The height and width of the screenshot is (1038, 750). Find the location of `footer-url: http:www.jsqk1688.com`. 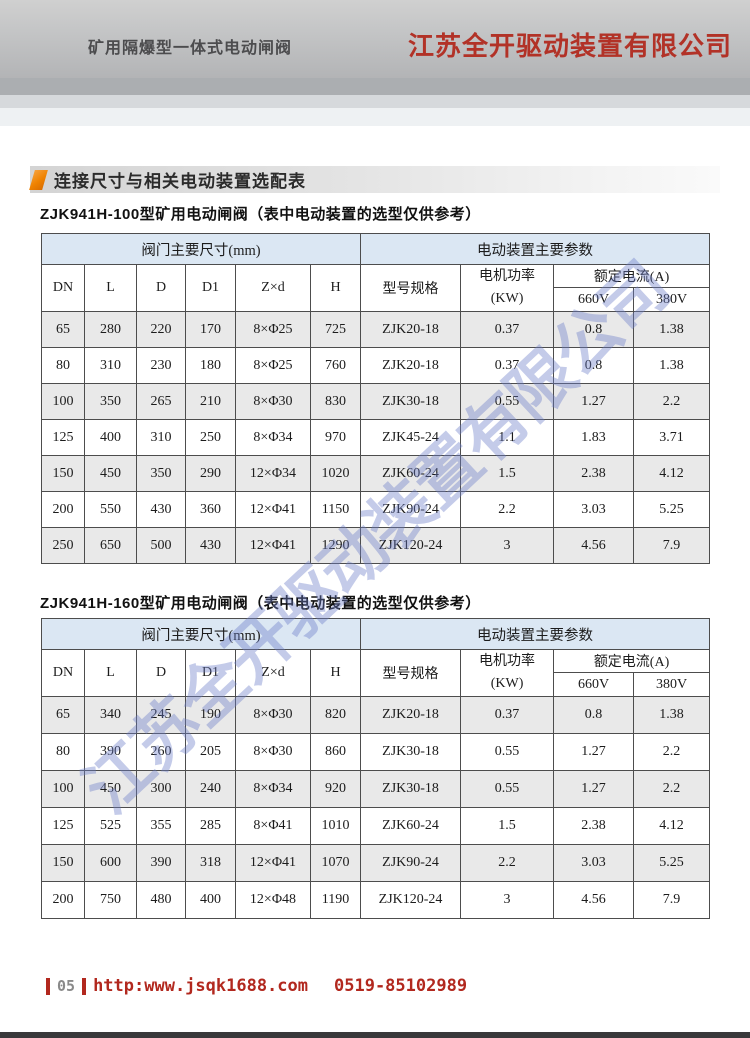

footer-url: http:www.jsqk1688.com is located at coordinates (200, 986).